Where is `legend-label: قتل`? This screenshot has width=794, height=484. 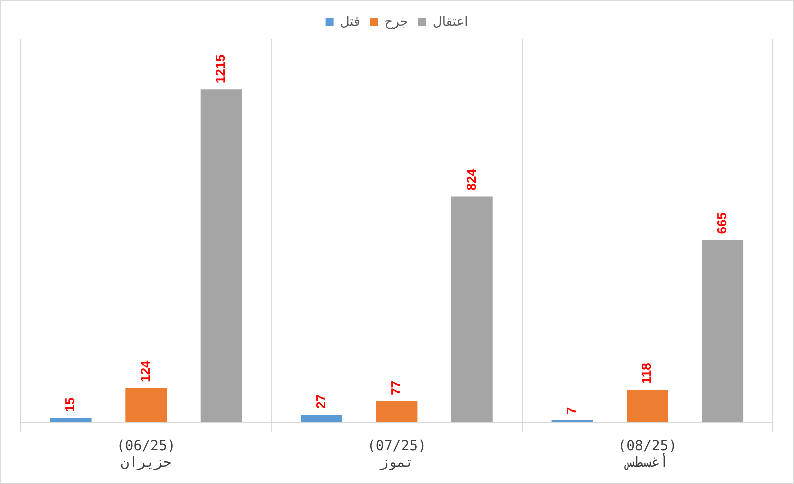 legend-label: قتل is located at coordinates (350, 22).